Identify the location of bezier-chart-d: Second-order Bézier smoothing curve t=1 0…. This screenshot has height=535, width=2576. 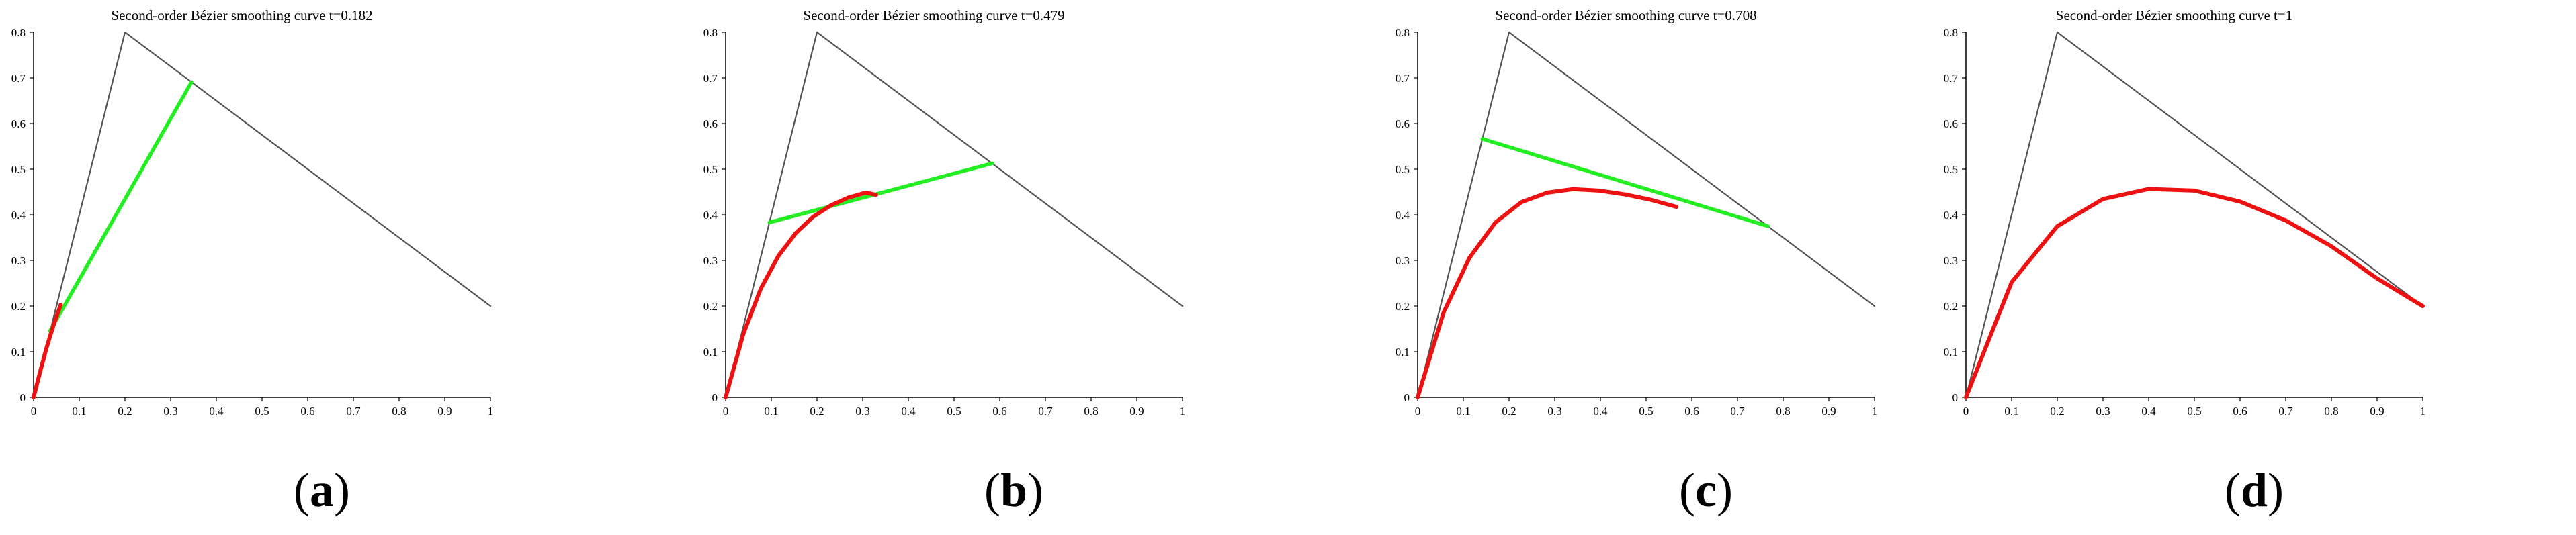
(2185, 212).